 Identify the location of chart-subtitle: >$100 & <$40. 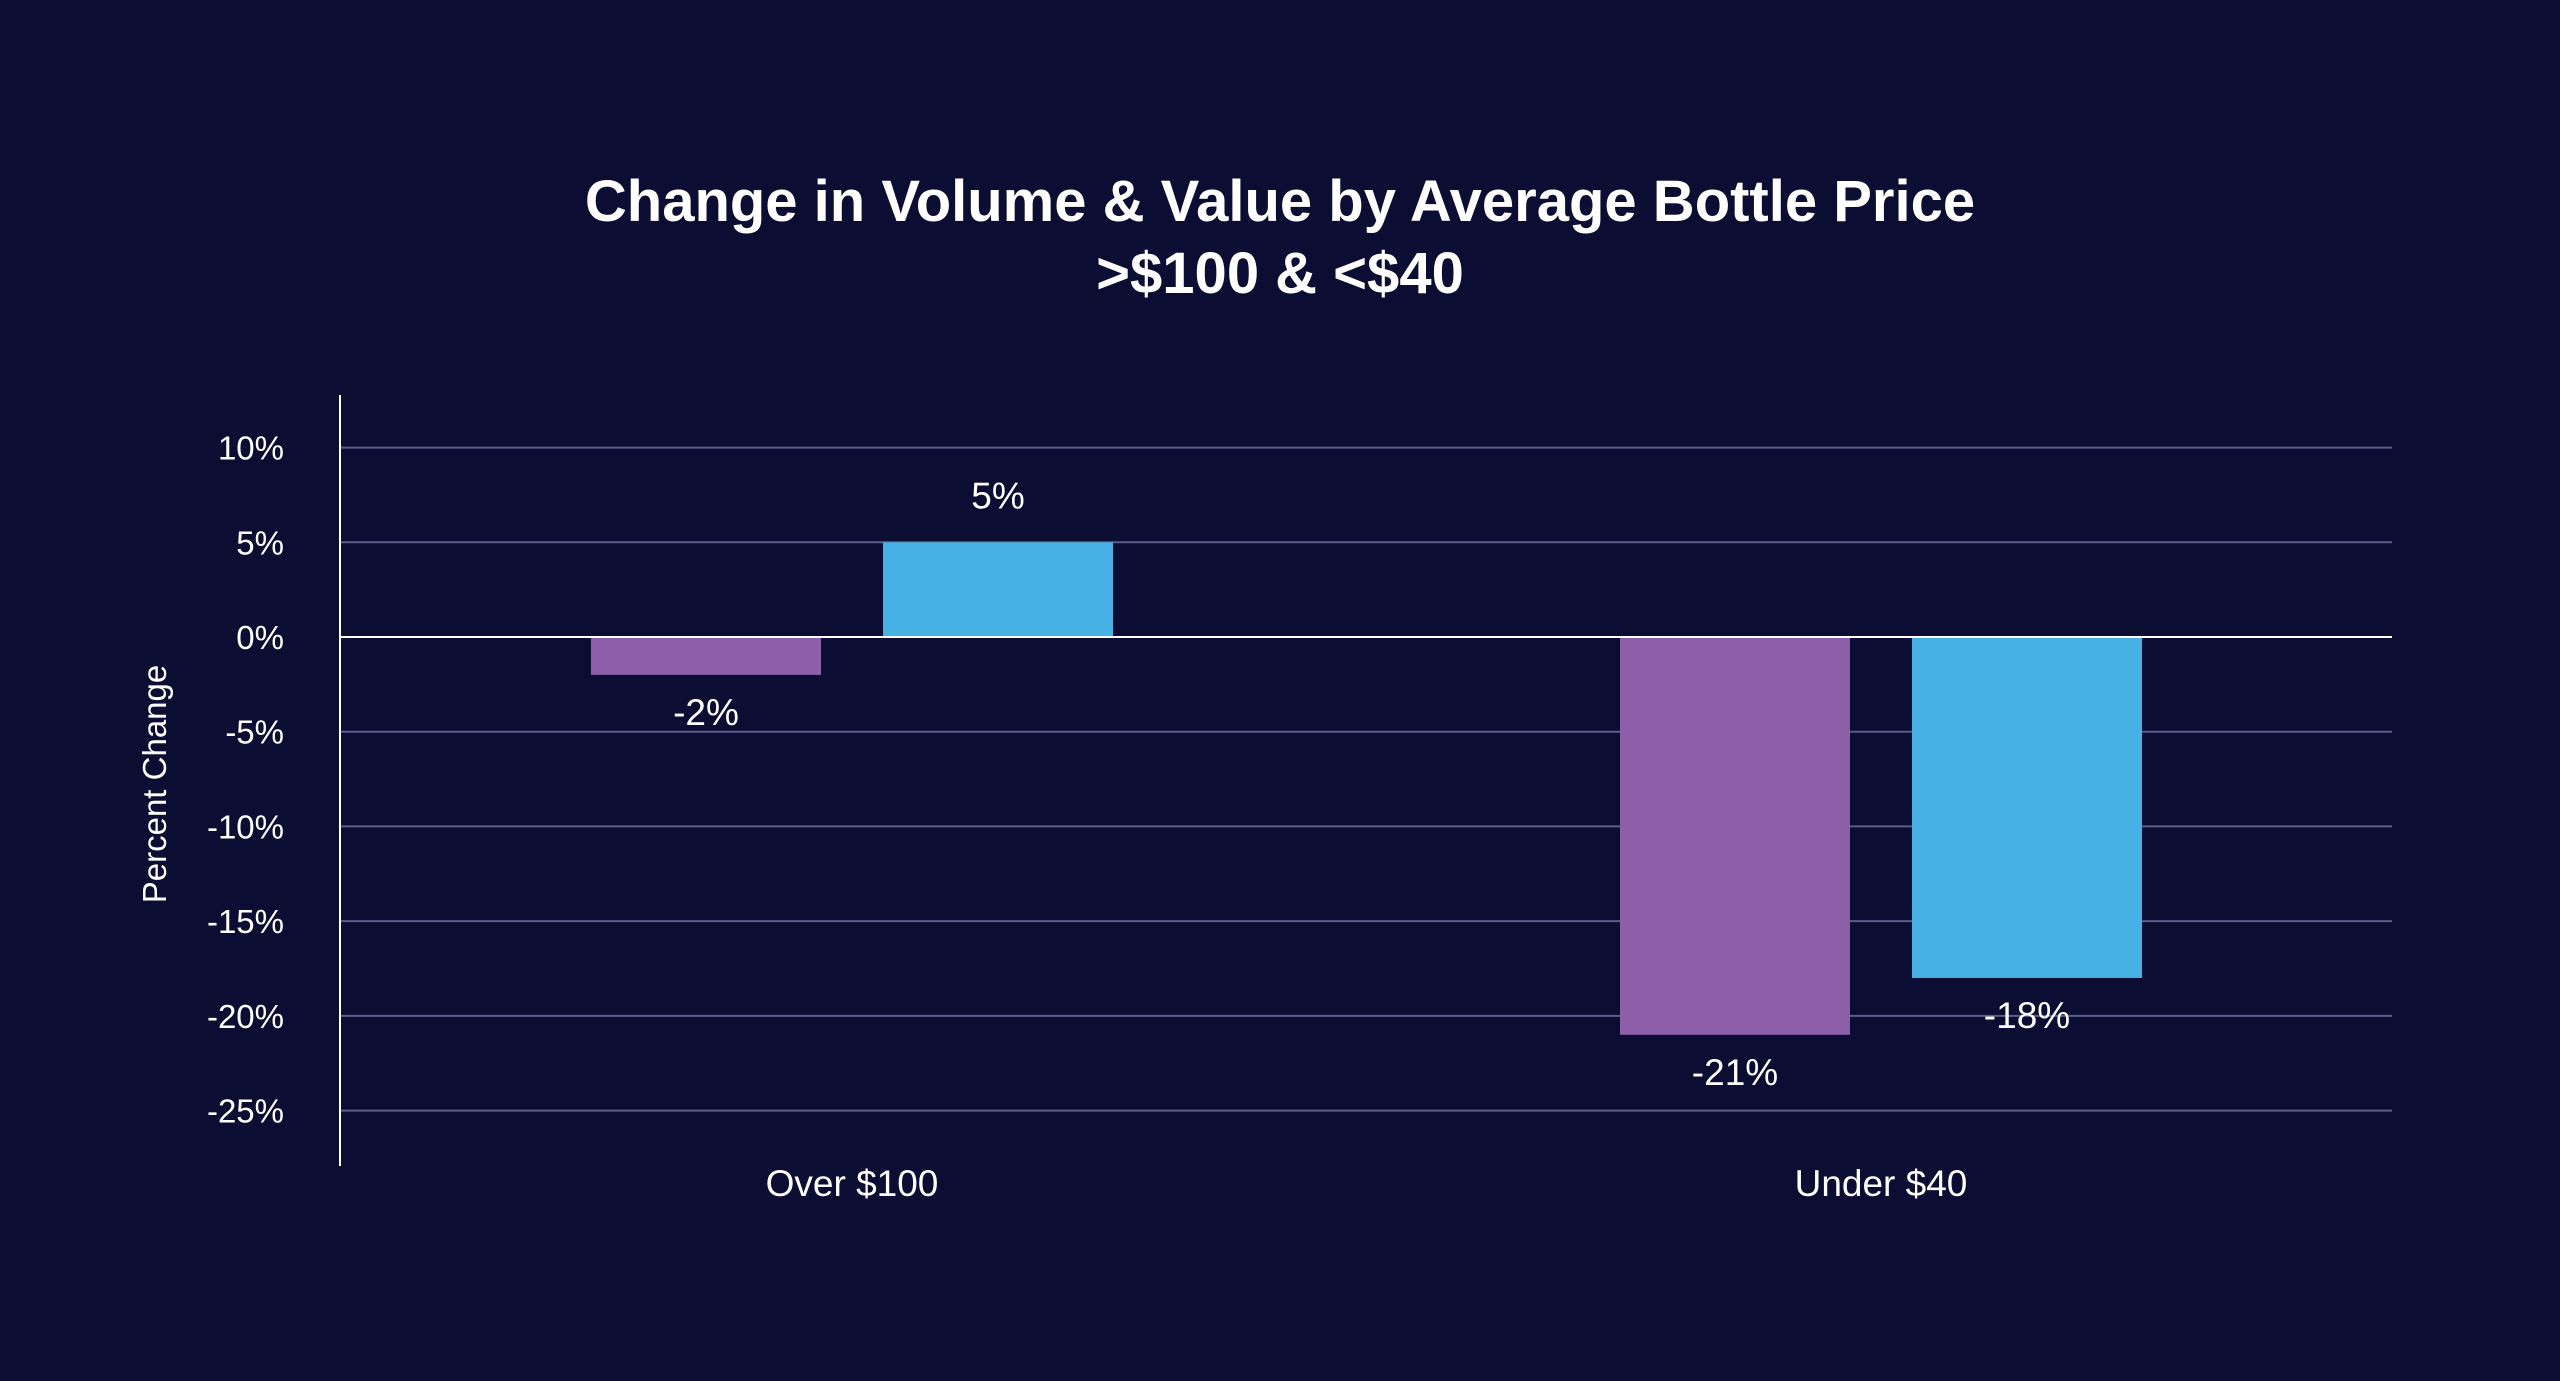
(1280, 273).